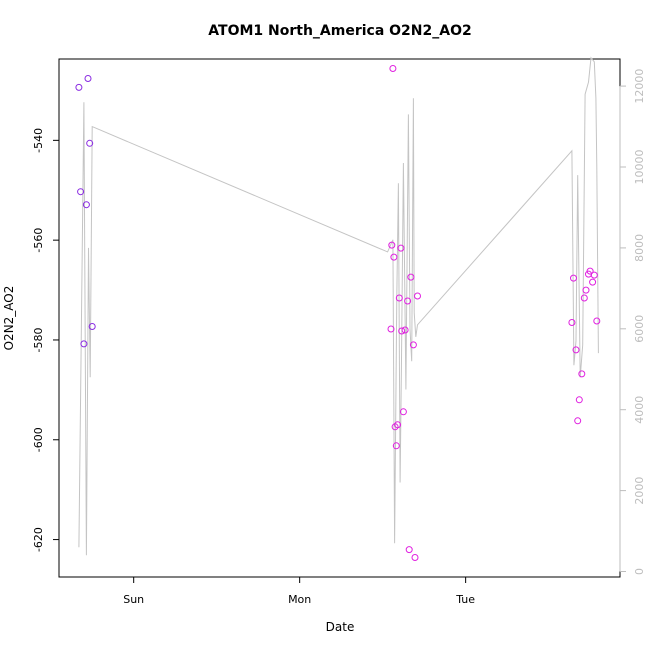 Image resolution: width=650 pixels, height=650 pixels. Describe the element at coordinates (340, 627) in the screenshot. I see `x-axis-label: Date` at that location.